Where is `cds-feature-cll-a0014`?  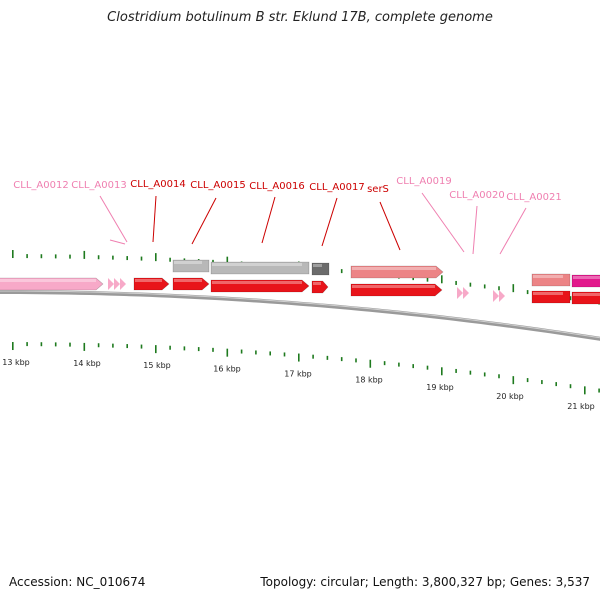
cds-feature-cll-a0014 is located at coordinates (151, 284).